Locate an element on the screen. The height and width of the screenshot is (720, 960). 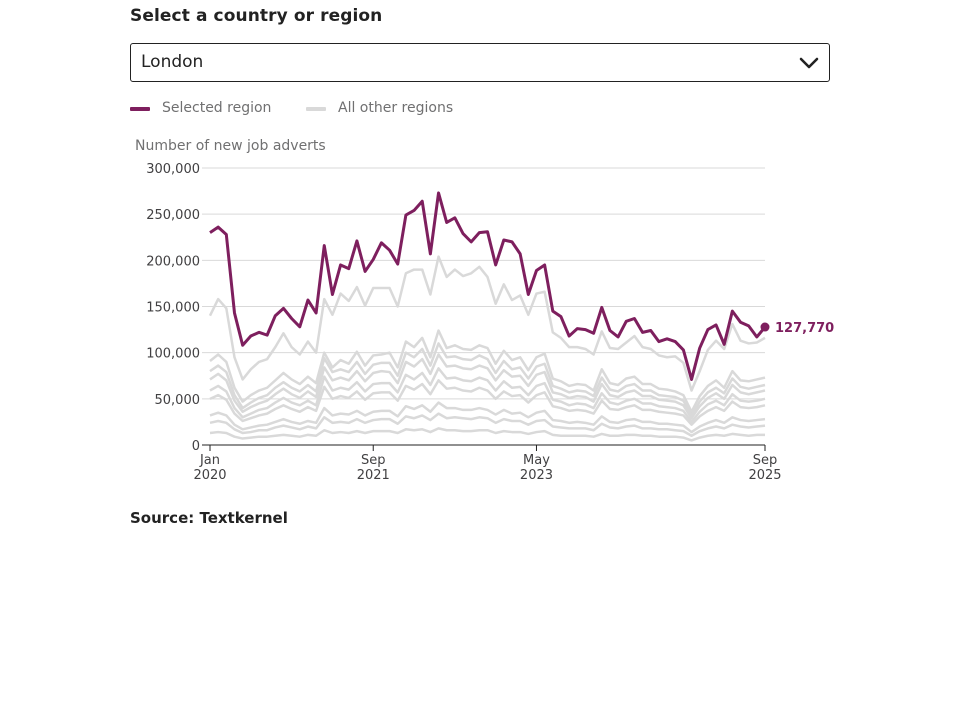
region-select-value: London is located at coordinates (172, 62).